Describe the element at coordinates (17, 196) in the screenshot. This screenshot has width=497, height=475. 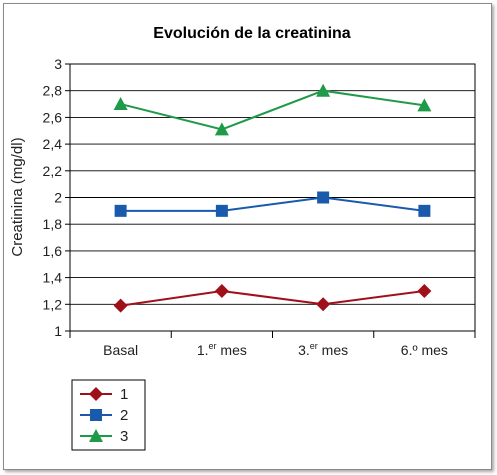
I see `y-axis-label: Creatinina (mg/dl)` at that location.